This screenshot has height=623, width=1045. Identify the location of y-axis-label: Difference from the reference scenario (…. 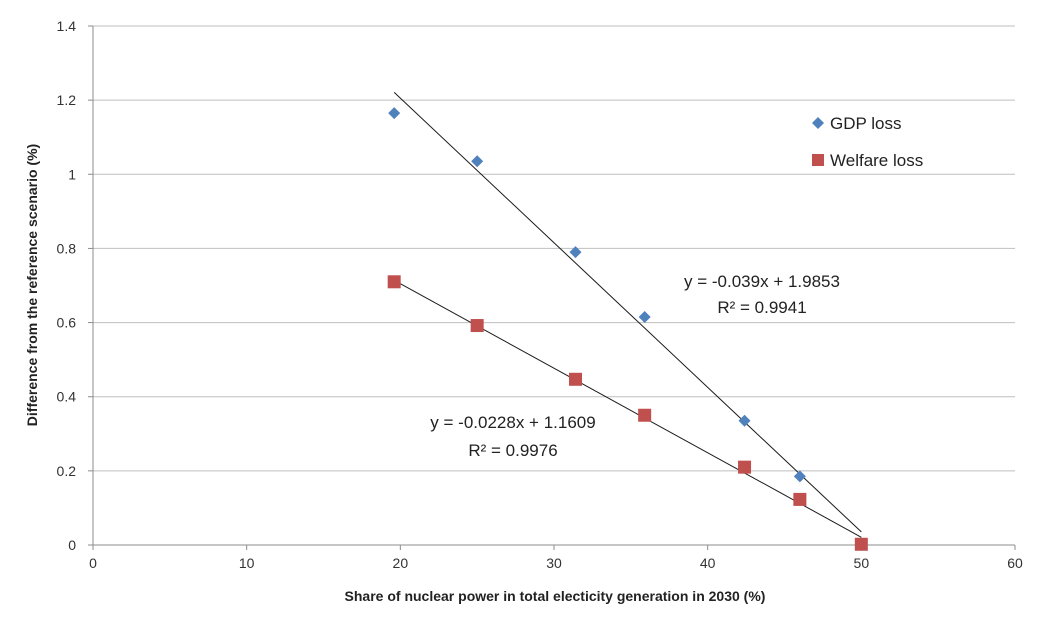
(32, 285).